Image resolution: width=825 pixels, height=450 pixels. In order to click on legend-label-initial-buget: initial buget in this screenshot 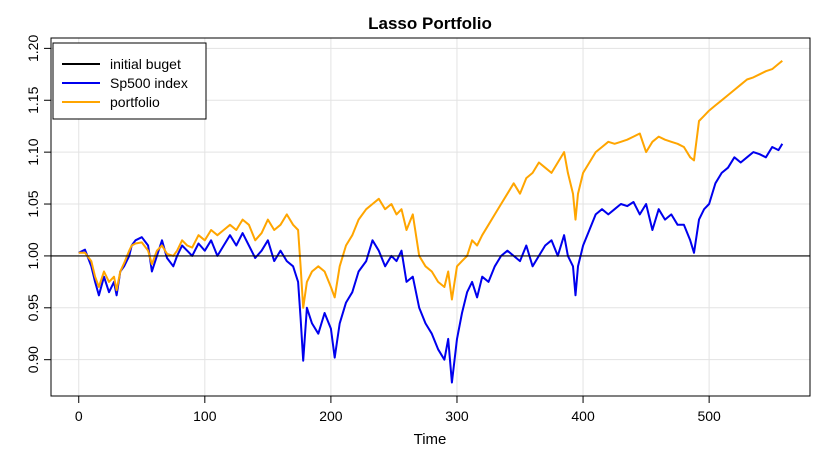, I will do `click(145, 64)`.